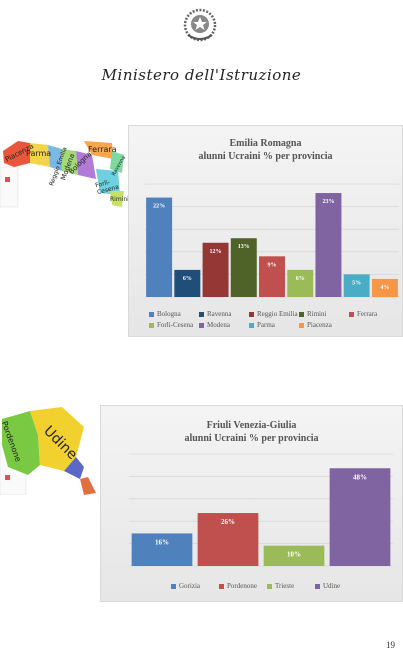  What do you see at coordinates (159, 247) in the screenshot?
I see `bar-bologna` at bounding box center [159, 247].